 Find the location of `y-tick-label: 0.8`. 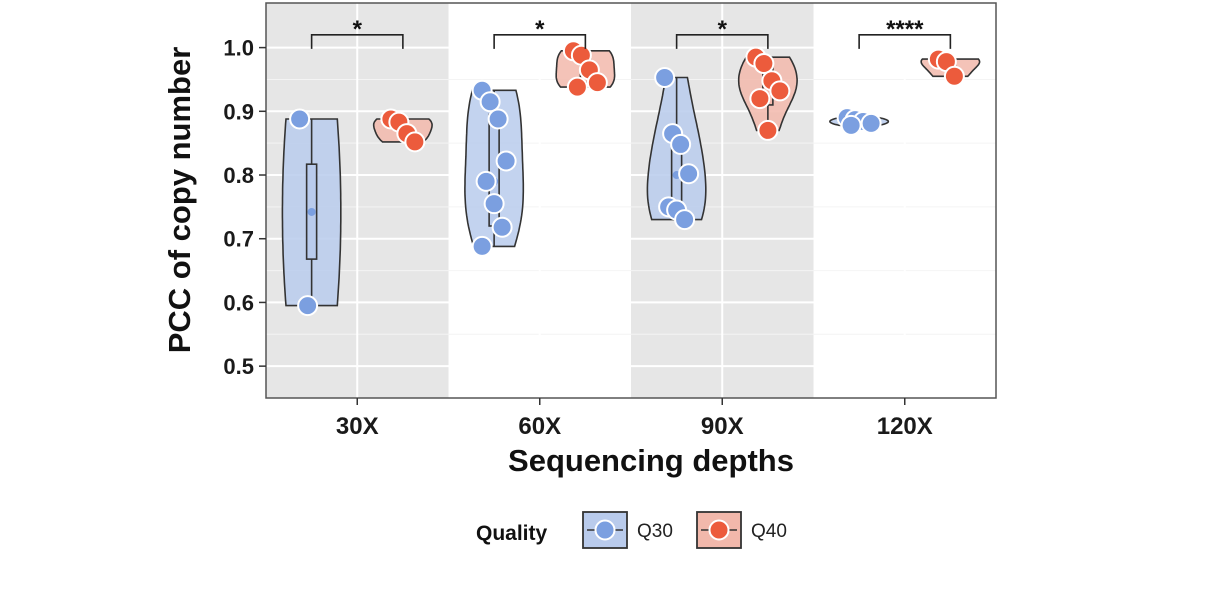

y-tick-label: 0.8 is located at coordinates (238, 175).